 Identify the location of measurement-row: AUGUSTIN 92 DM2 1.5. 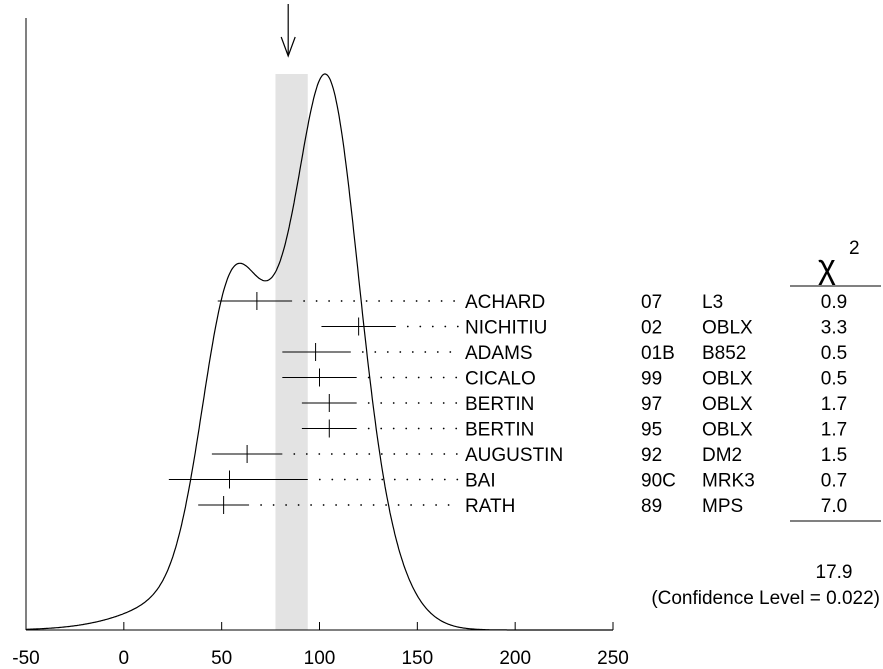
(529, 455).